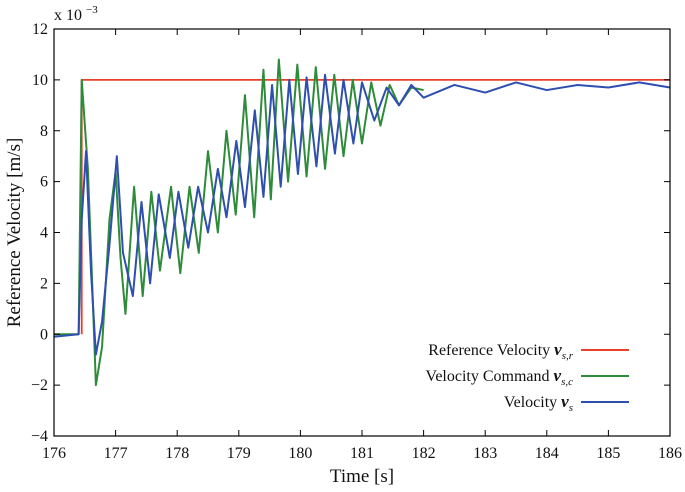 This screenshot has height=492, width=685. What do you see at coordinates (54, 453) in the screenshot?
I see `x-tick-label: 176` at bounding box center [54, 453].